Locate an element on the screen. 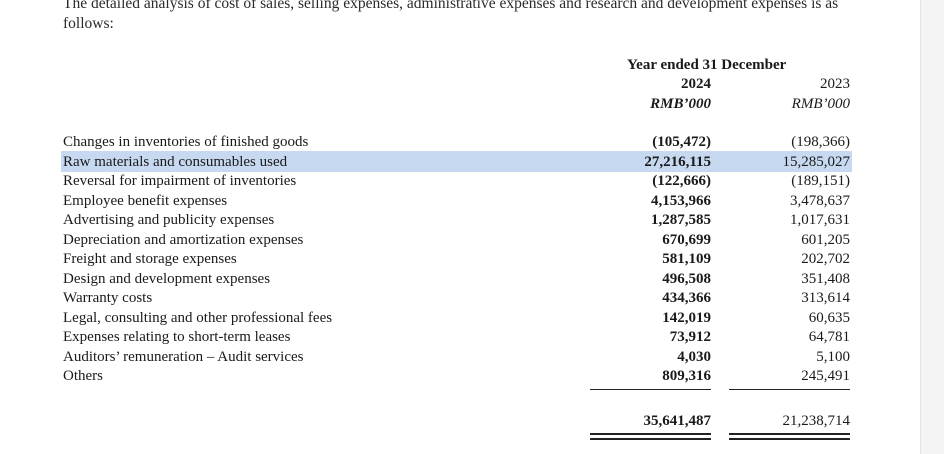 The width and height of the screenshot is (944, 454). value-2023: 313,614 is located at coordinates (825, 298).